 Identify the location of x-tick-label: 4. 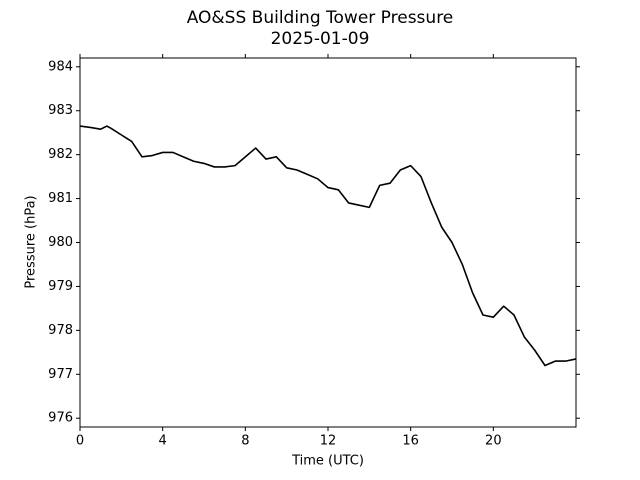
(163, 441).